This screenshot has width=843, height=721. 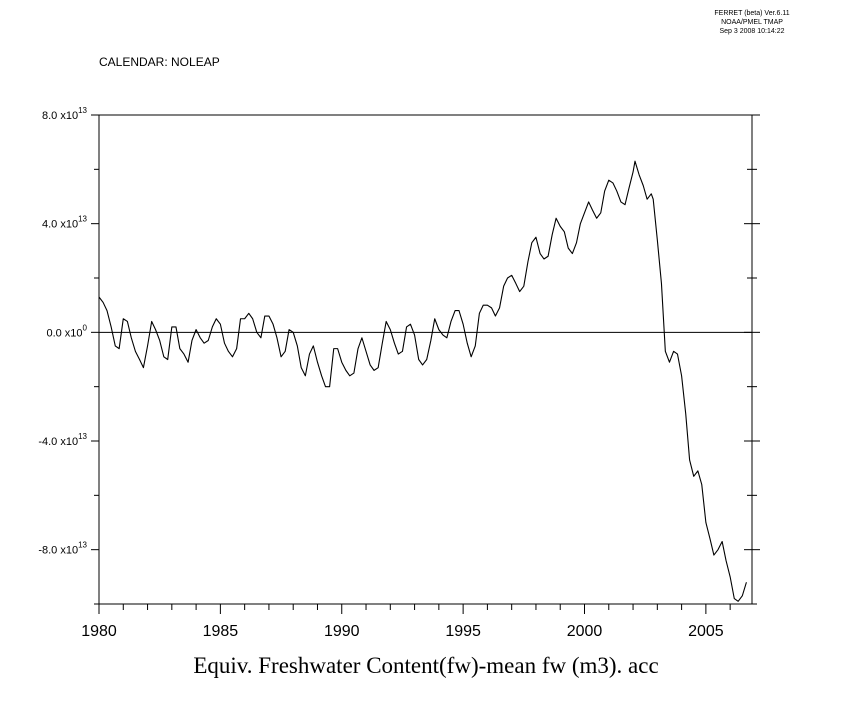 I want to click on x-tick-label: 2000, so click(x=585, y=631).